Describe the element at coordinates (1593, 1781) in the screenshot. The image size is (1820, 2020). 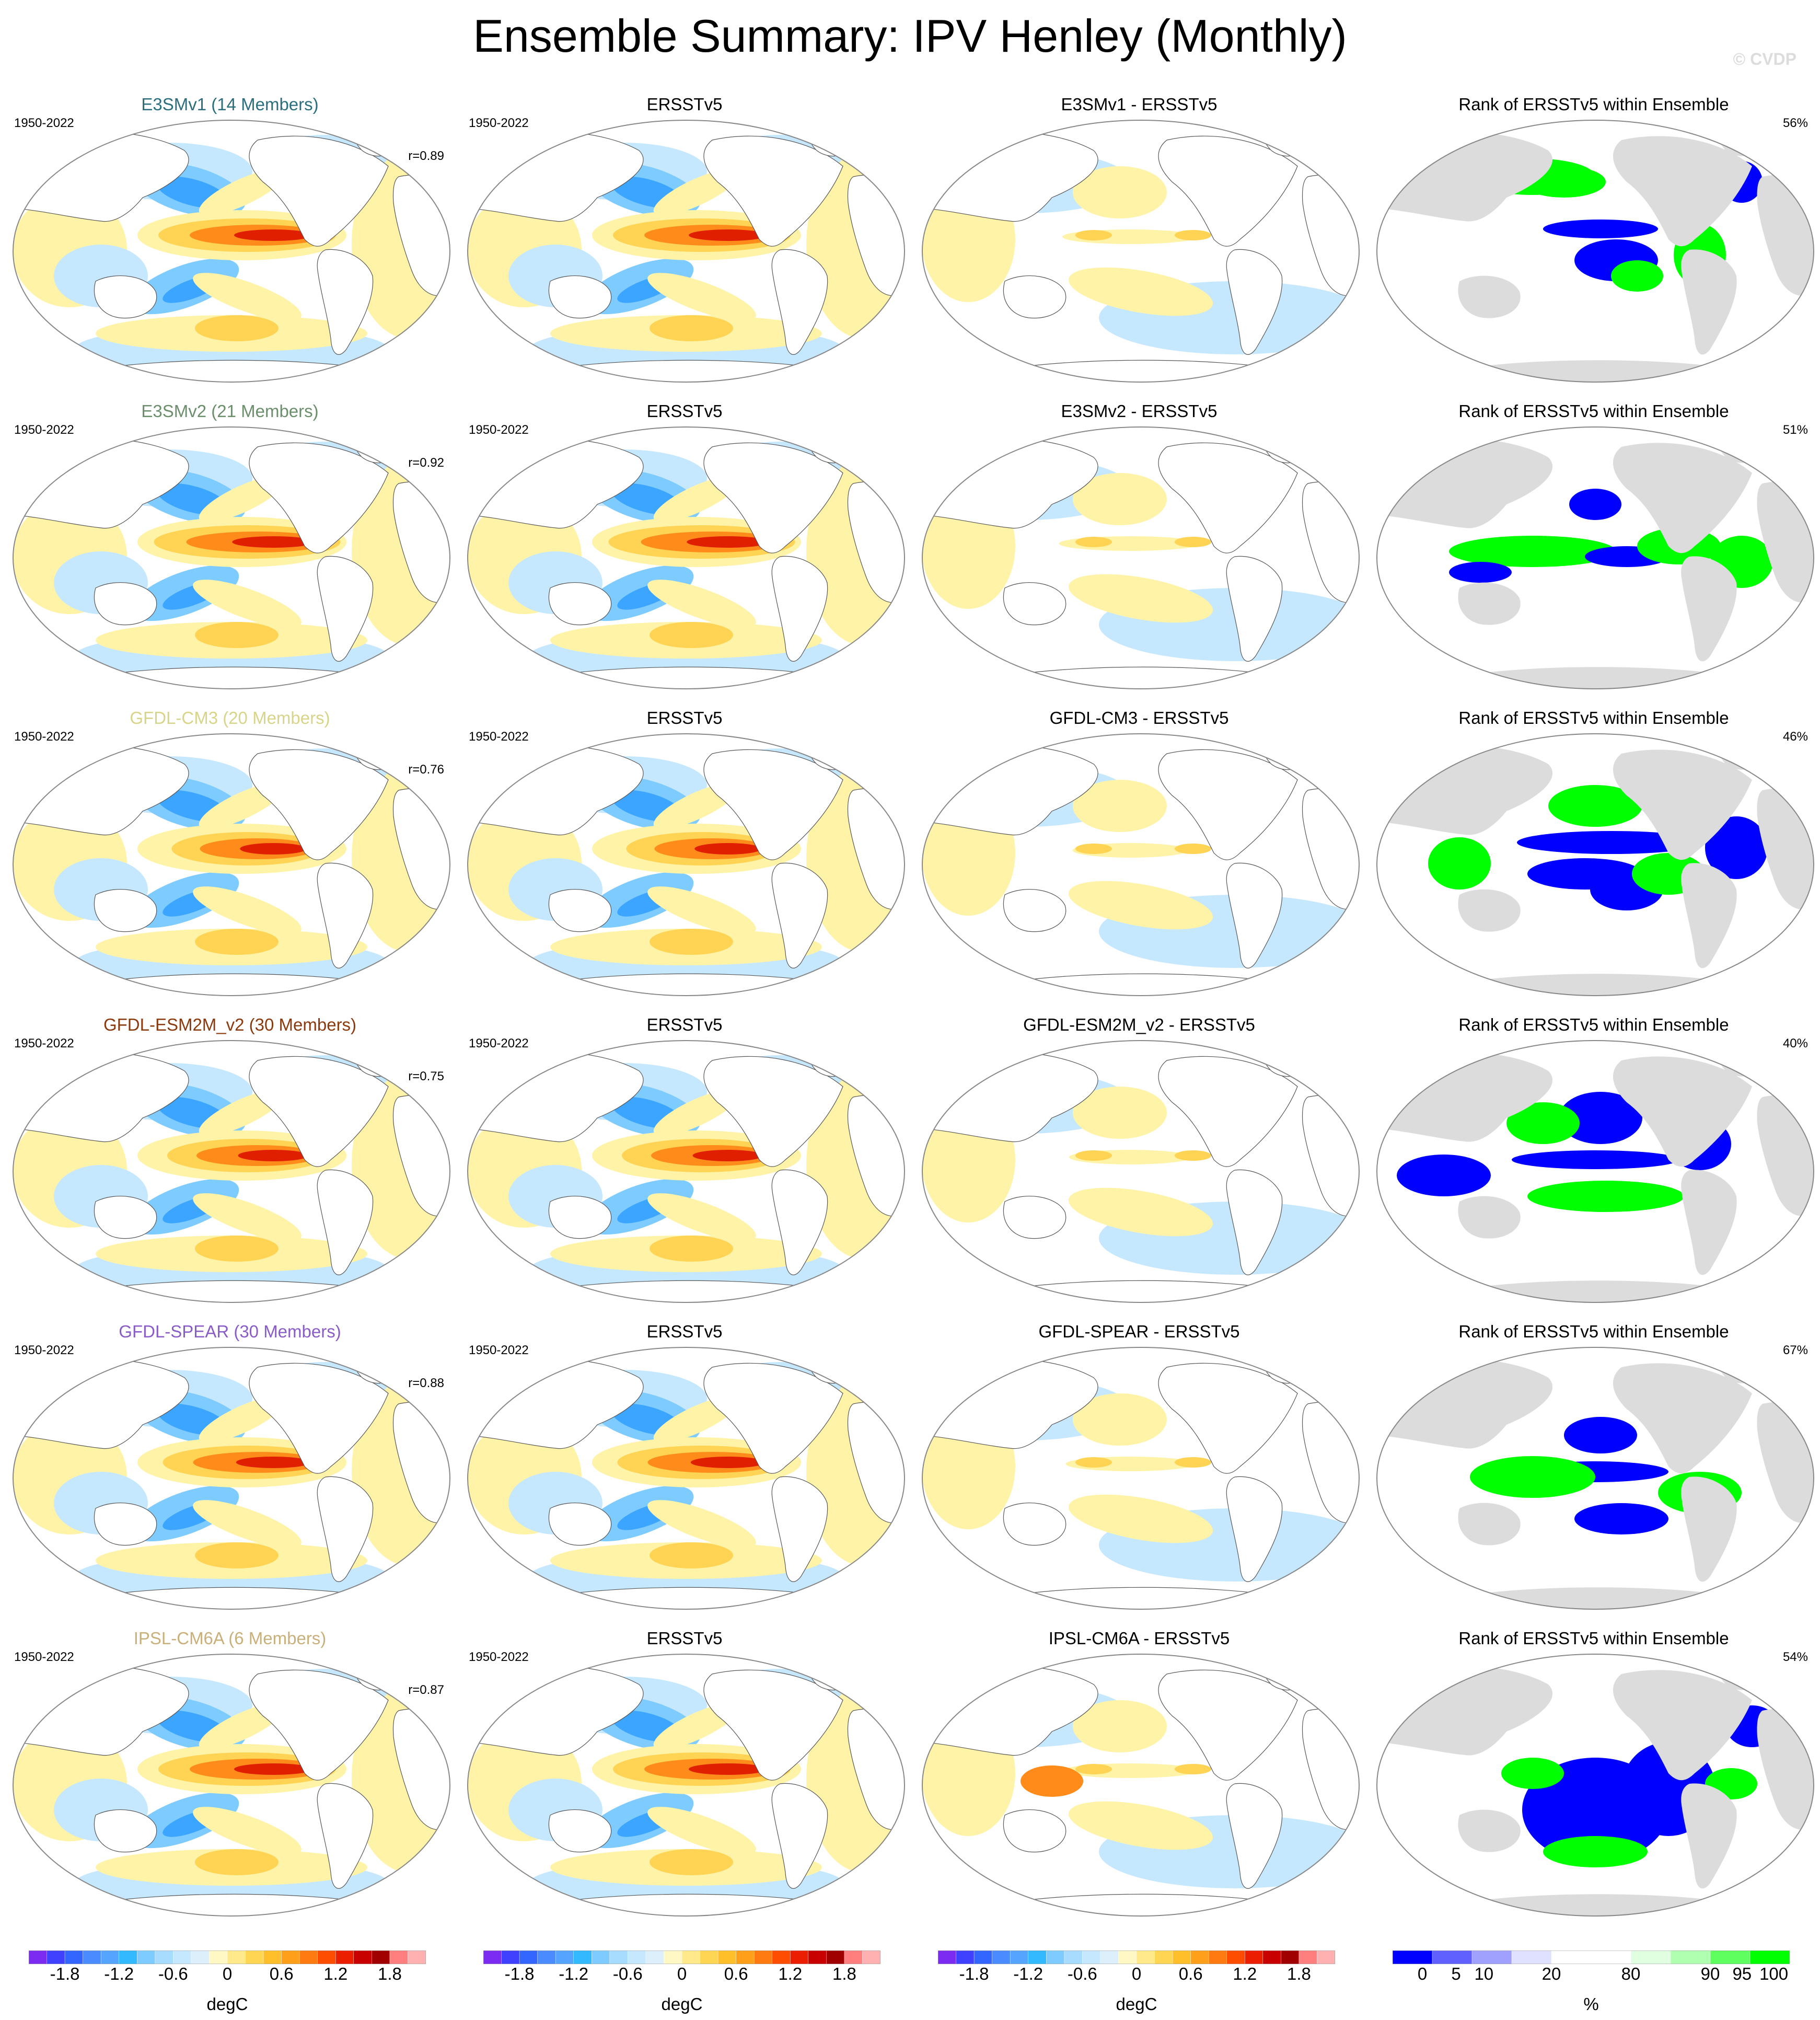
I see `map-panel-rank-6: Rank of ERSSTv5 within Ensemble 54%` at that location.